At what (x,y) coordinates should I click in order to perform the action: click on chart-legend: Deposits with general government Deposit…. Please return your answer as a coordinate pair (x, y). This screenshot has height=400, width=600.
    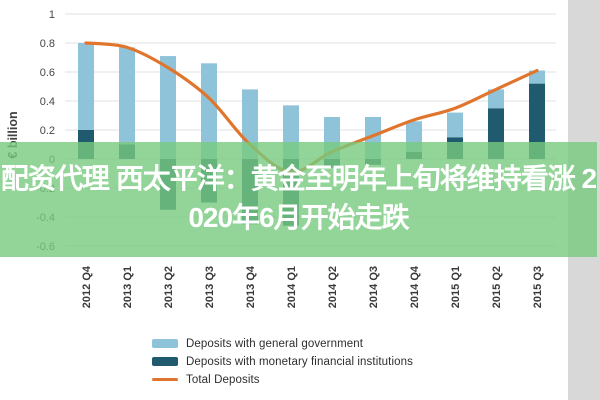
    Looking at the image, I should click on (282, 361).